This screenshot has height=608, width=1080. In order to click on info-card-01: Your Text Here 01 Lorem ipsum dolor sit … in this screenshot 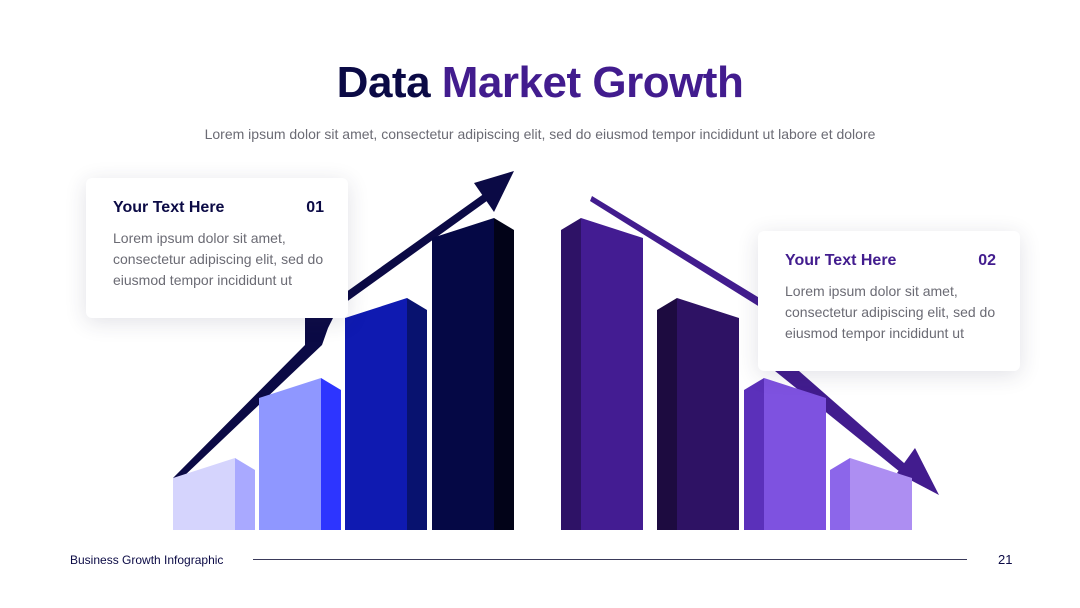, I will do `click(217, 248)`.